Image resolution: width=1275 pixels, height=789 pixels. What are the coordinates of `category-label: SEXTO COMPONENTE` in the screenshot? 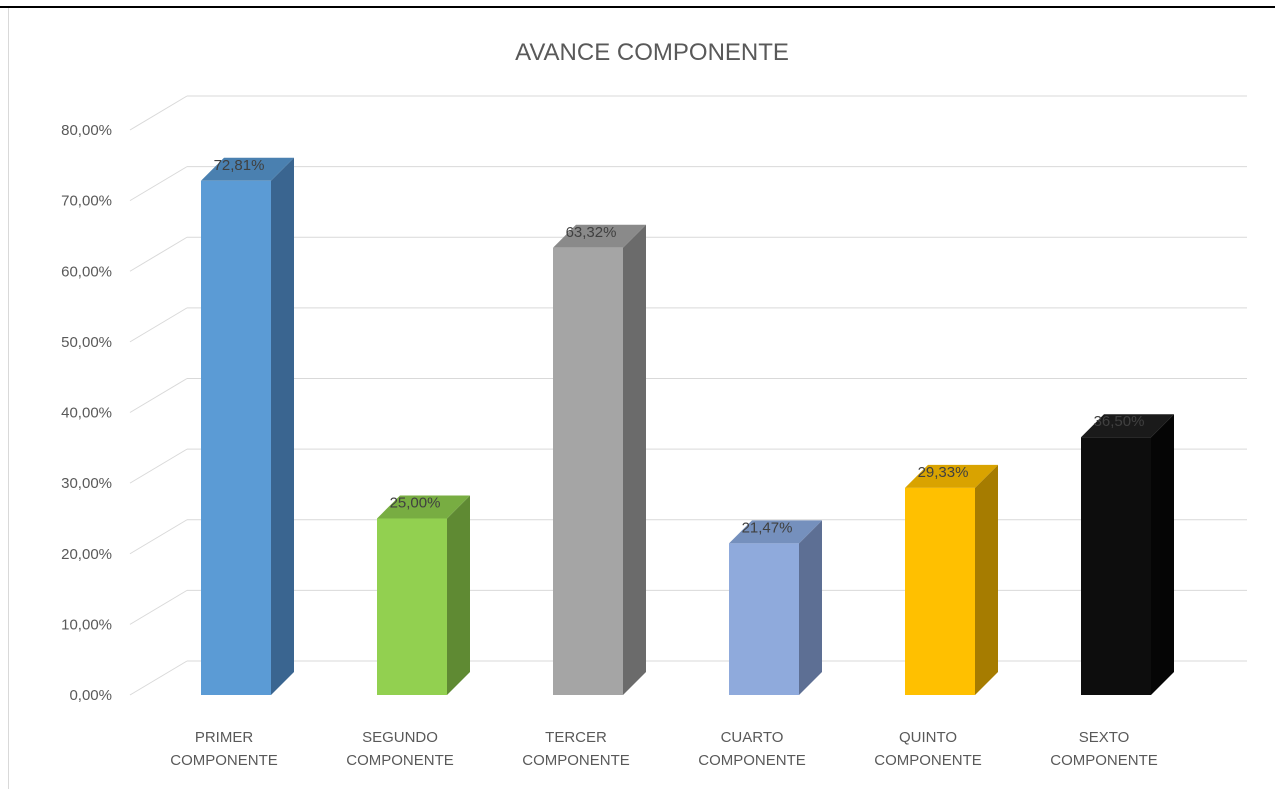 It's located at (1104, 749).